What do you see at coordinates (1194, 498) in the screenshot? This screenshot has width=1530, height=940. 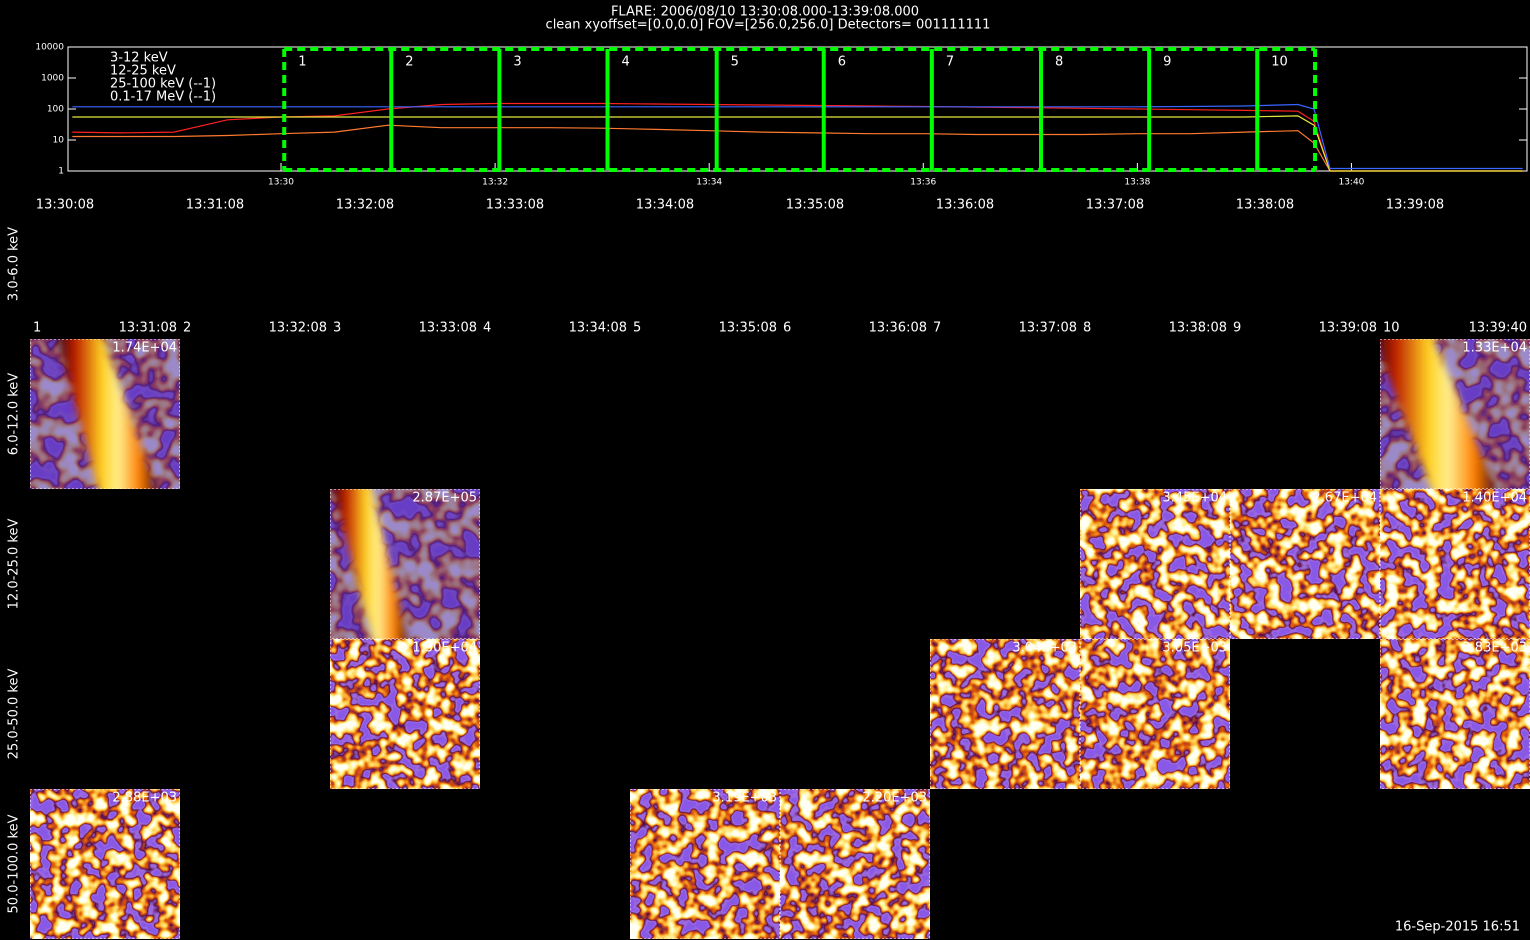 I see `image-peak-label: 3.45E+04` at bounding box center [1194, 498].